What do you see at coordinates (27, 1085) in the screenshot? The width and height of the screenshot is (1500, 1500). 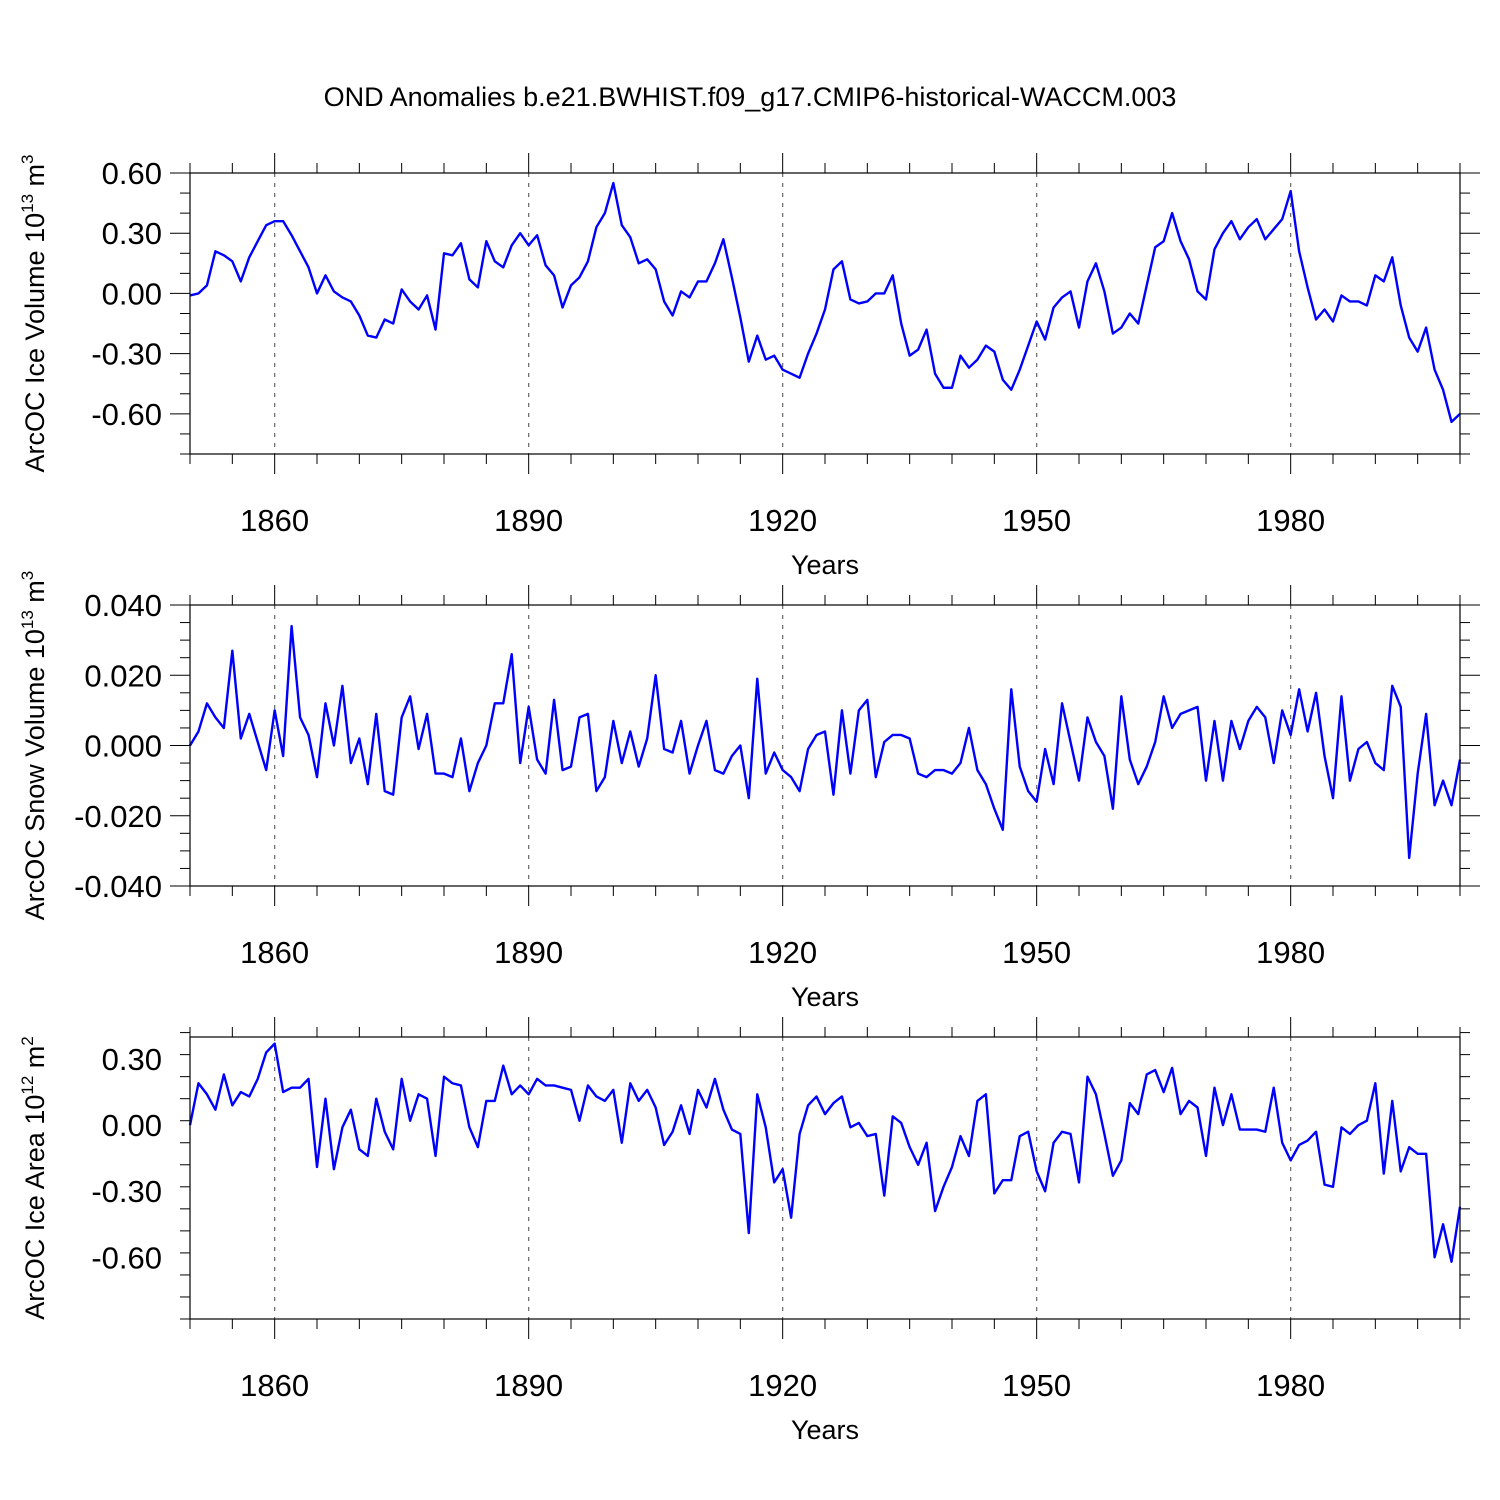 I see `y-axis-label-ylabel-unit-exp: 12` at bounding box center [27, 1085].